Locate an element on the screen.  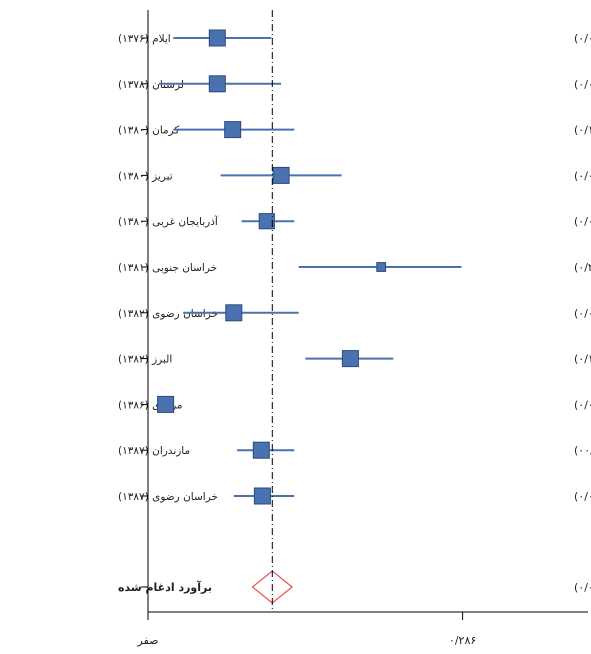
study-row: تبریز (۱۳۸۰) ۰/۰۶ (۰/۰۳ ،۰/۰۹) is located at coordinates (354, 175).